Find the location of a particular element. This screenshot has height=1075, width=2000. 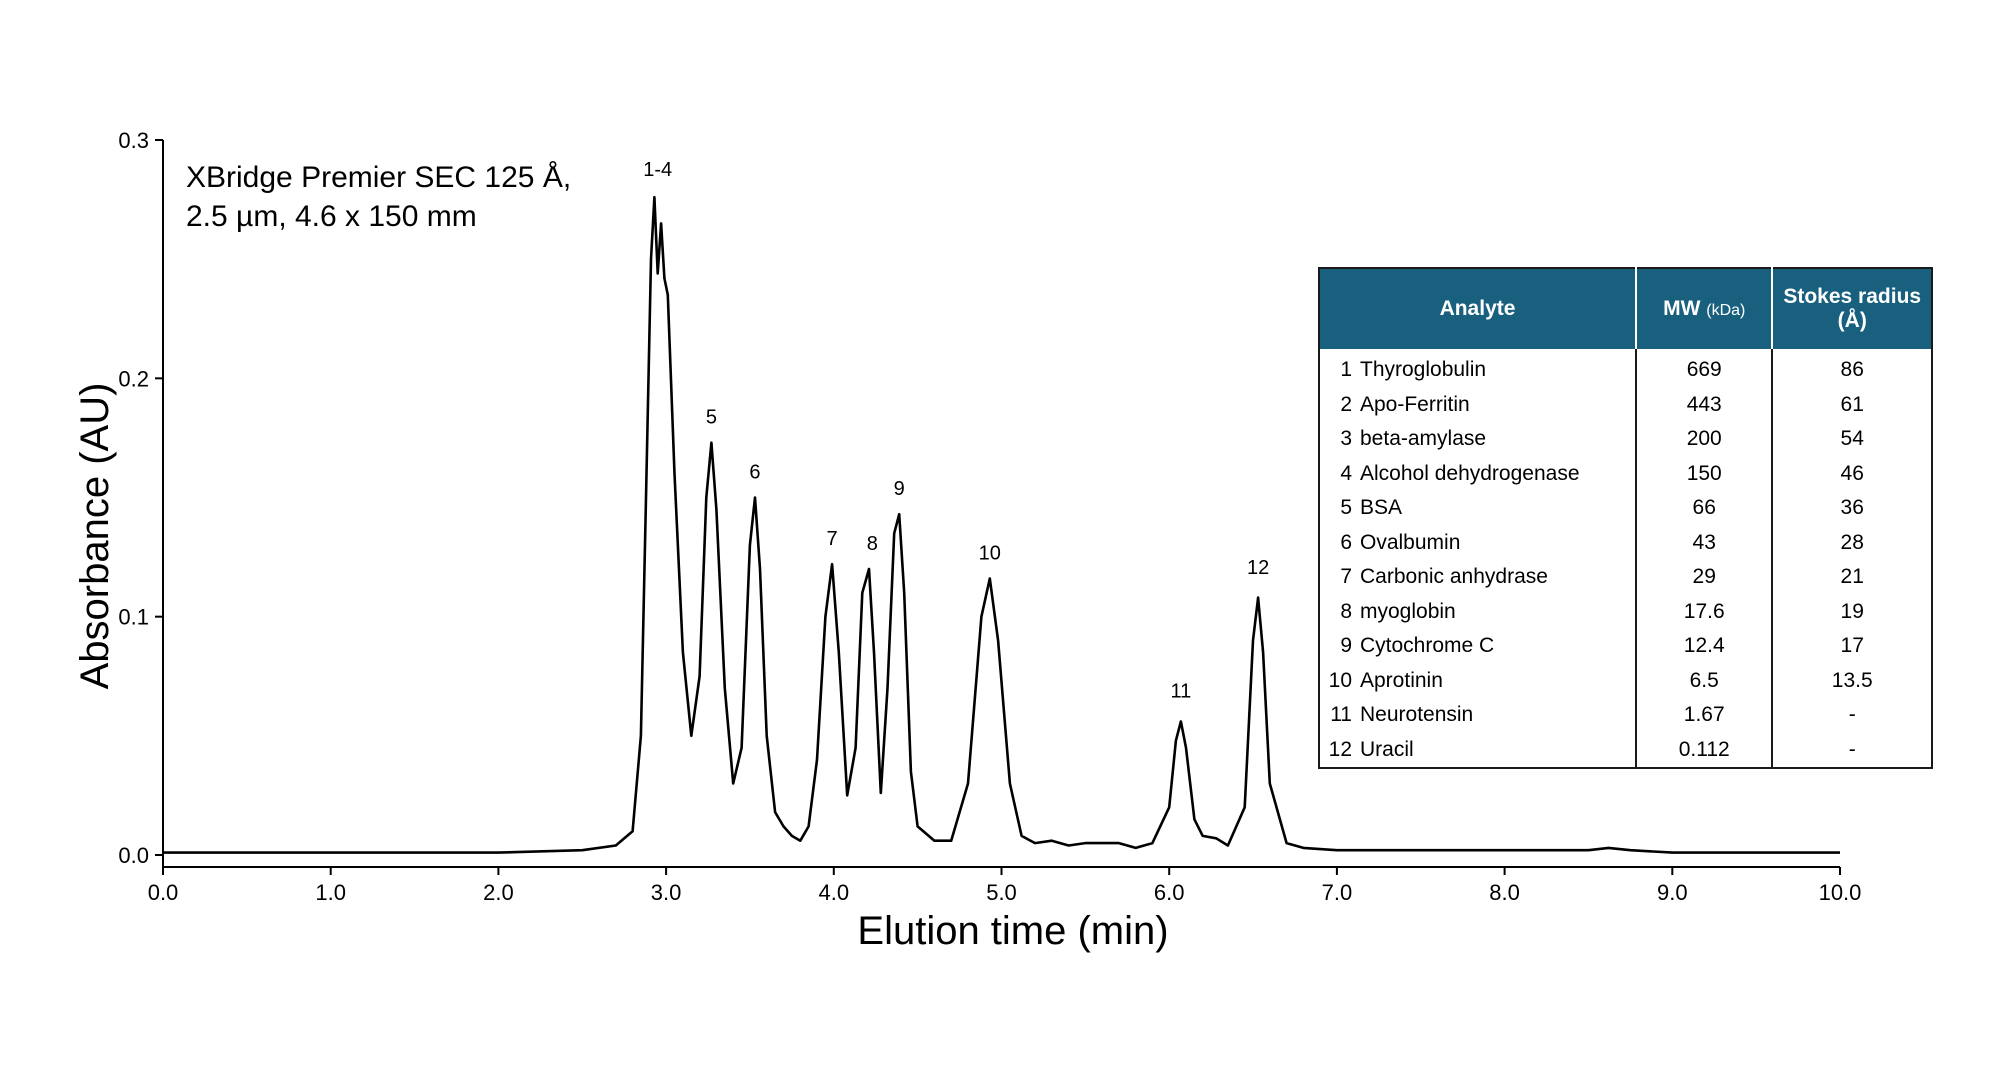

cell-analyte: 11 Neurotensin is located at coordinates (1477, 715).